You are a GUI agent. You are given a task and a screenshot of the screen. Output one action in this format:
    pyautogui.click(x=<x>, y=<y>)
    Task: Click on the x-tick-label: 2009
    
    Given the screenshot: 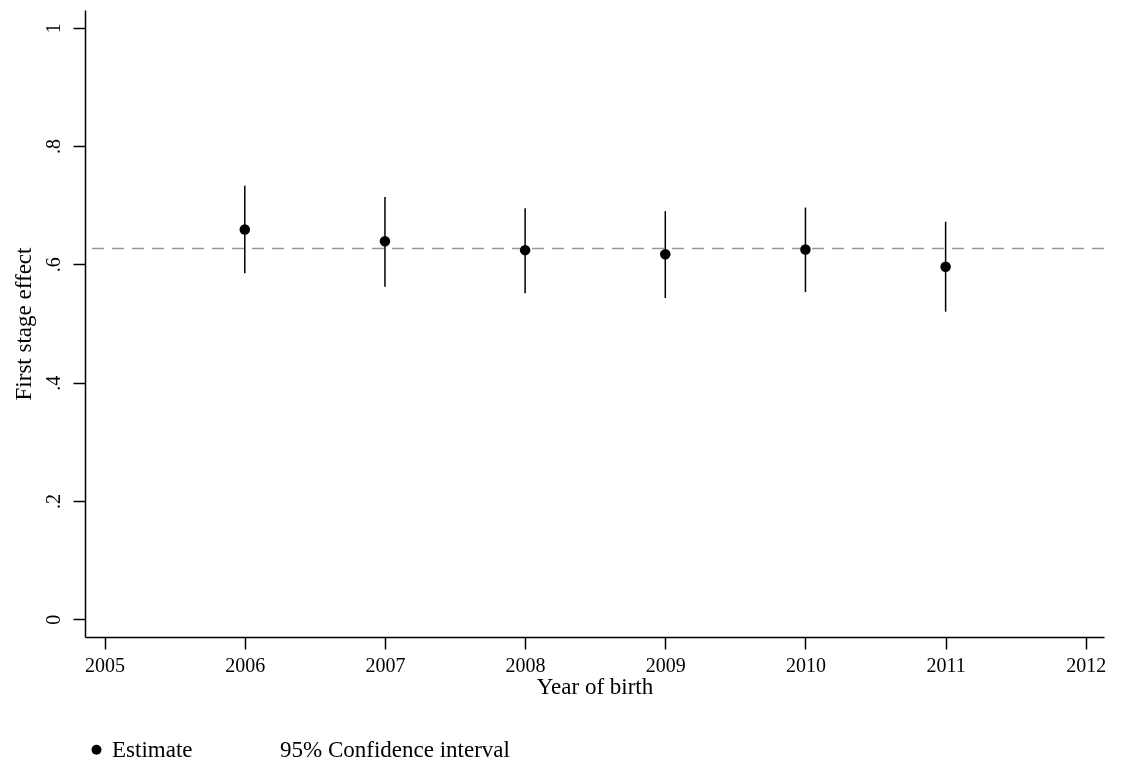 What is the action you would take?
    pyautogui.click(x=665, y=664)
    